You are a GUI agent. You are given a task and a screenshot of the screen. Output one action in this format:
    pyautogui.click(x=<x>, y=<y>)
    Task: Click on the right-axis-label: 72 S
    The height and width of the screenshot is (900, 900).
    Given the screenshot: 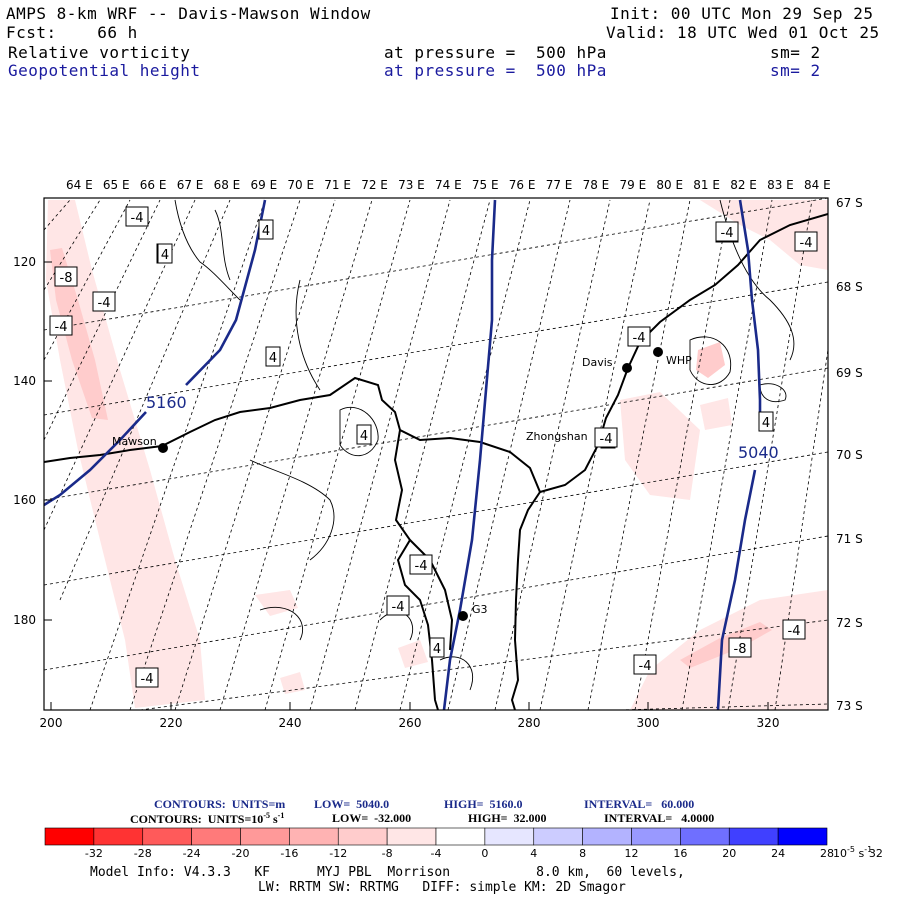 What is the action you would take?
    pyautogui.click(x=849, y=623)
    